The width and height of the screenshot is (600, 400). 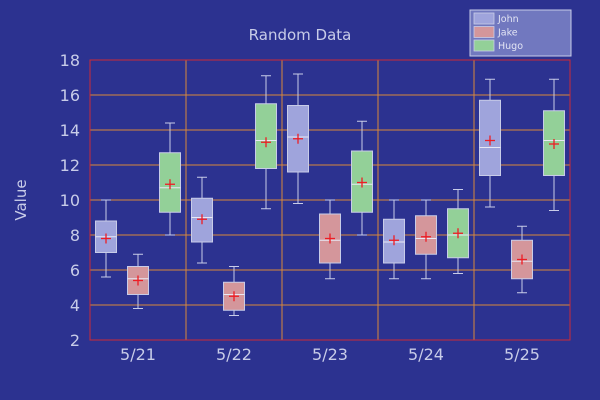 What do you see at coordinates (75, 305) in the screenshot?
I see `y-tick-label: 4` at bounding box center [75, 305].